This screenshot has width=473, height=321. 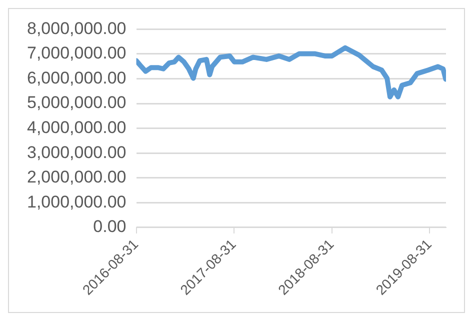 What do you see at coordinates (109, 226) in the screenshot?
I see `y-tick-label: 0.00` at bounding box center [109, 226].